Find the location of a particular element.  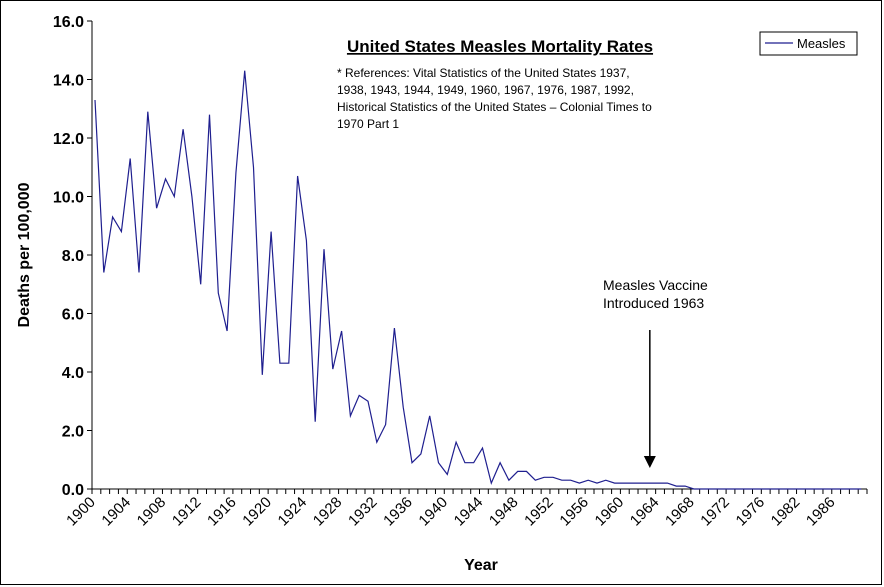

legend-label-measles: Measles is located at coordinates (821, 43).